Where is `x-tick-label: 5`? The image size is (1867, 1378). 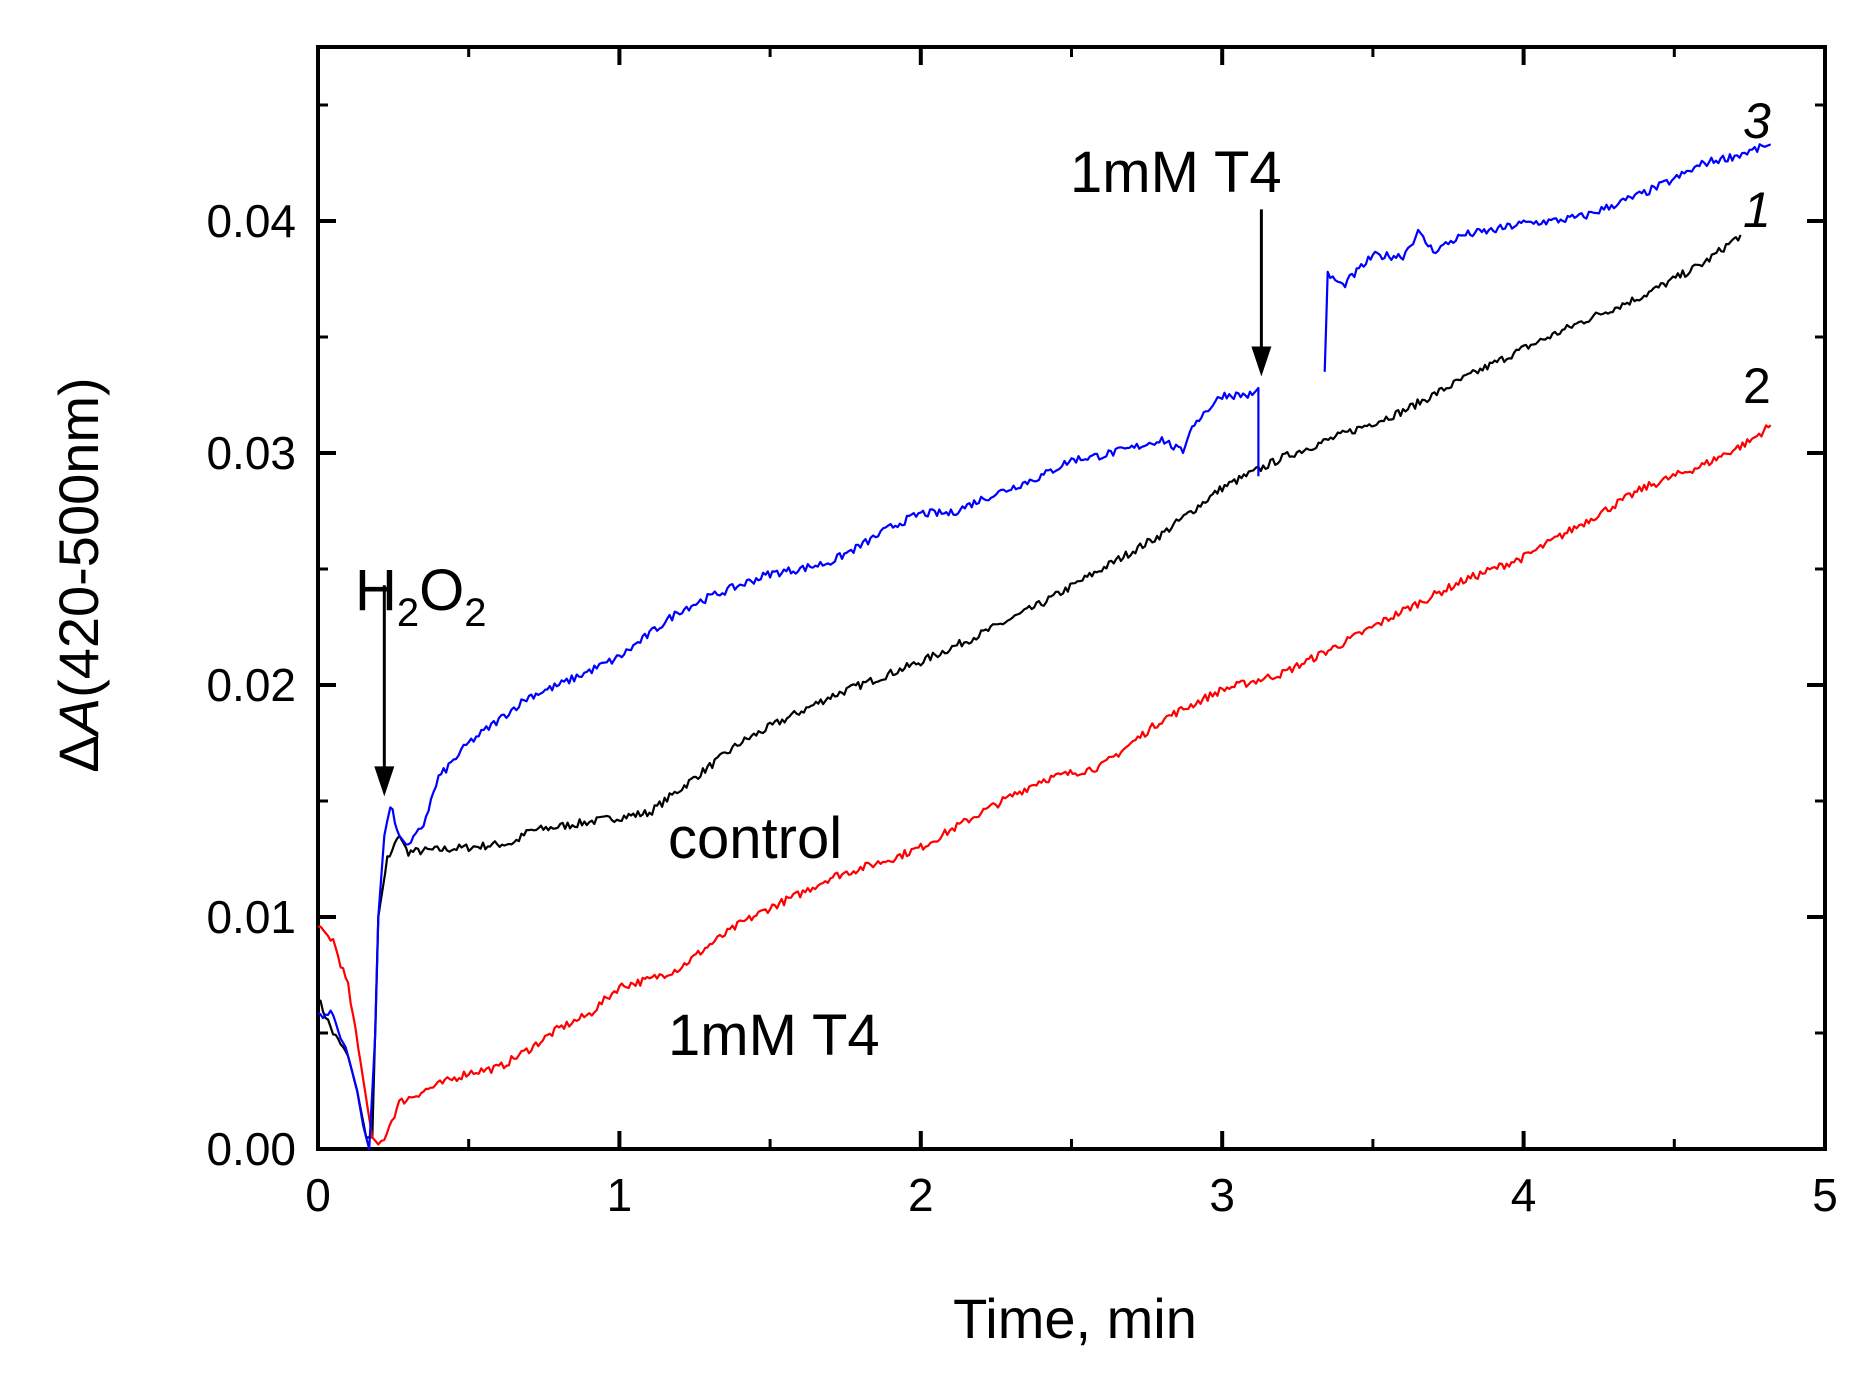
x-tick-label: 5 is located at coordinates (1825, 1195).